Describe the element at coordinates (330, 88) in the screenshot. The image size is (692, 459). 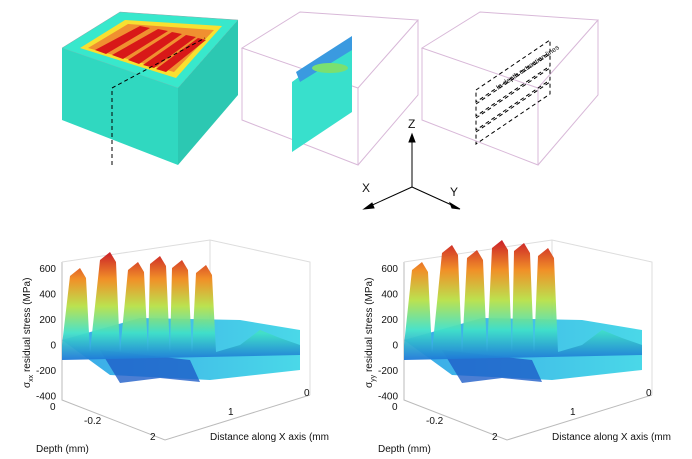
I see `block-cut` at that location.